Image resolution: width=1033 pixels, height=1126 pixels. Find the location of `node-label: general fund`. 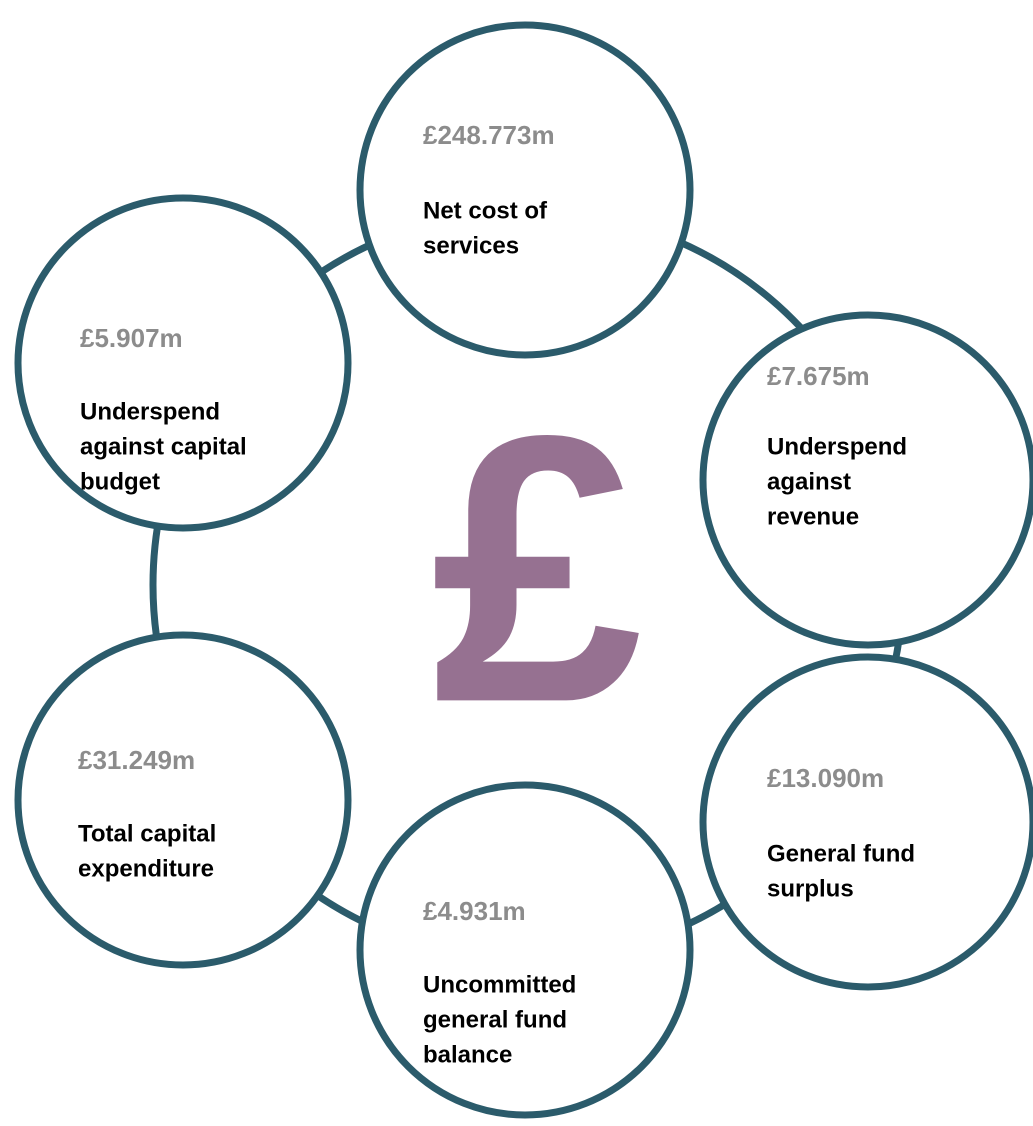

node-label: general fund is located at coordinates (495, 1019).